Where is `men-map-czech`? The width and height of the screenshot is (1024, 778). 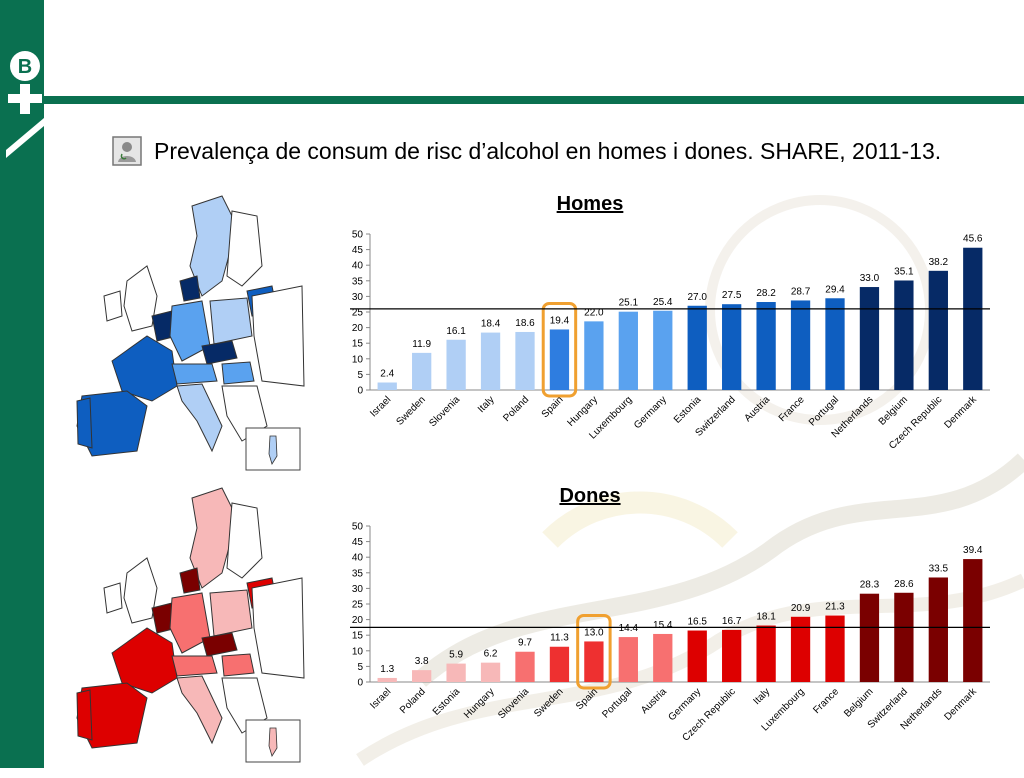
men-map-czech is located at coordinates (219, 352).